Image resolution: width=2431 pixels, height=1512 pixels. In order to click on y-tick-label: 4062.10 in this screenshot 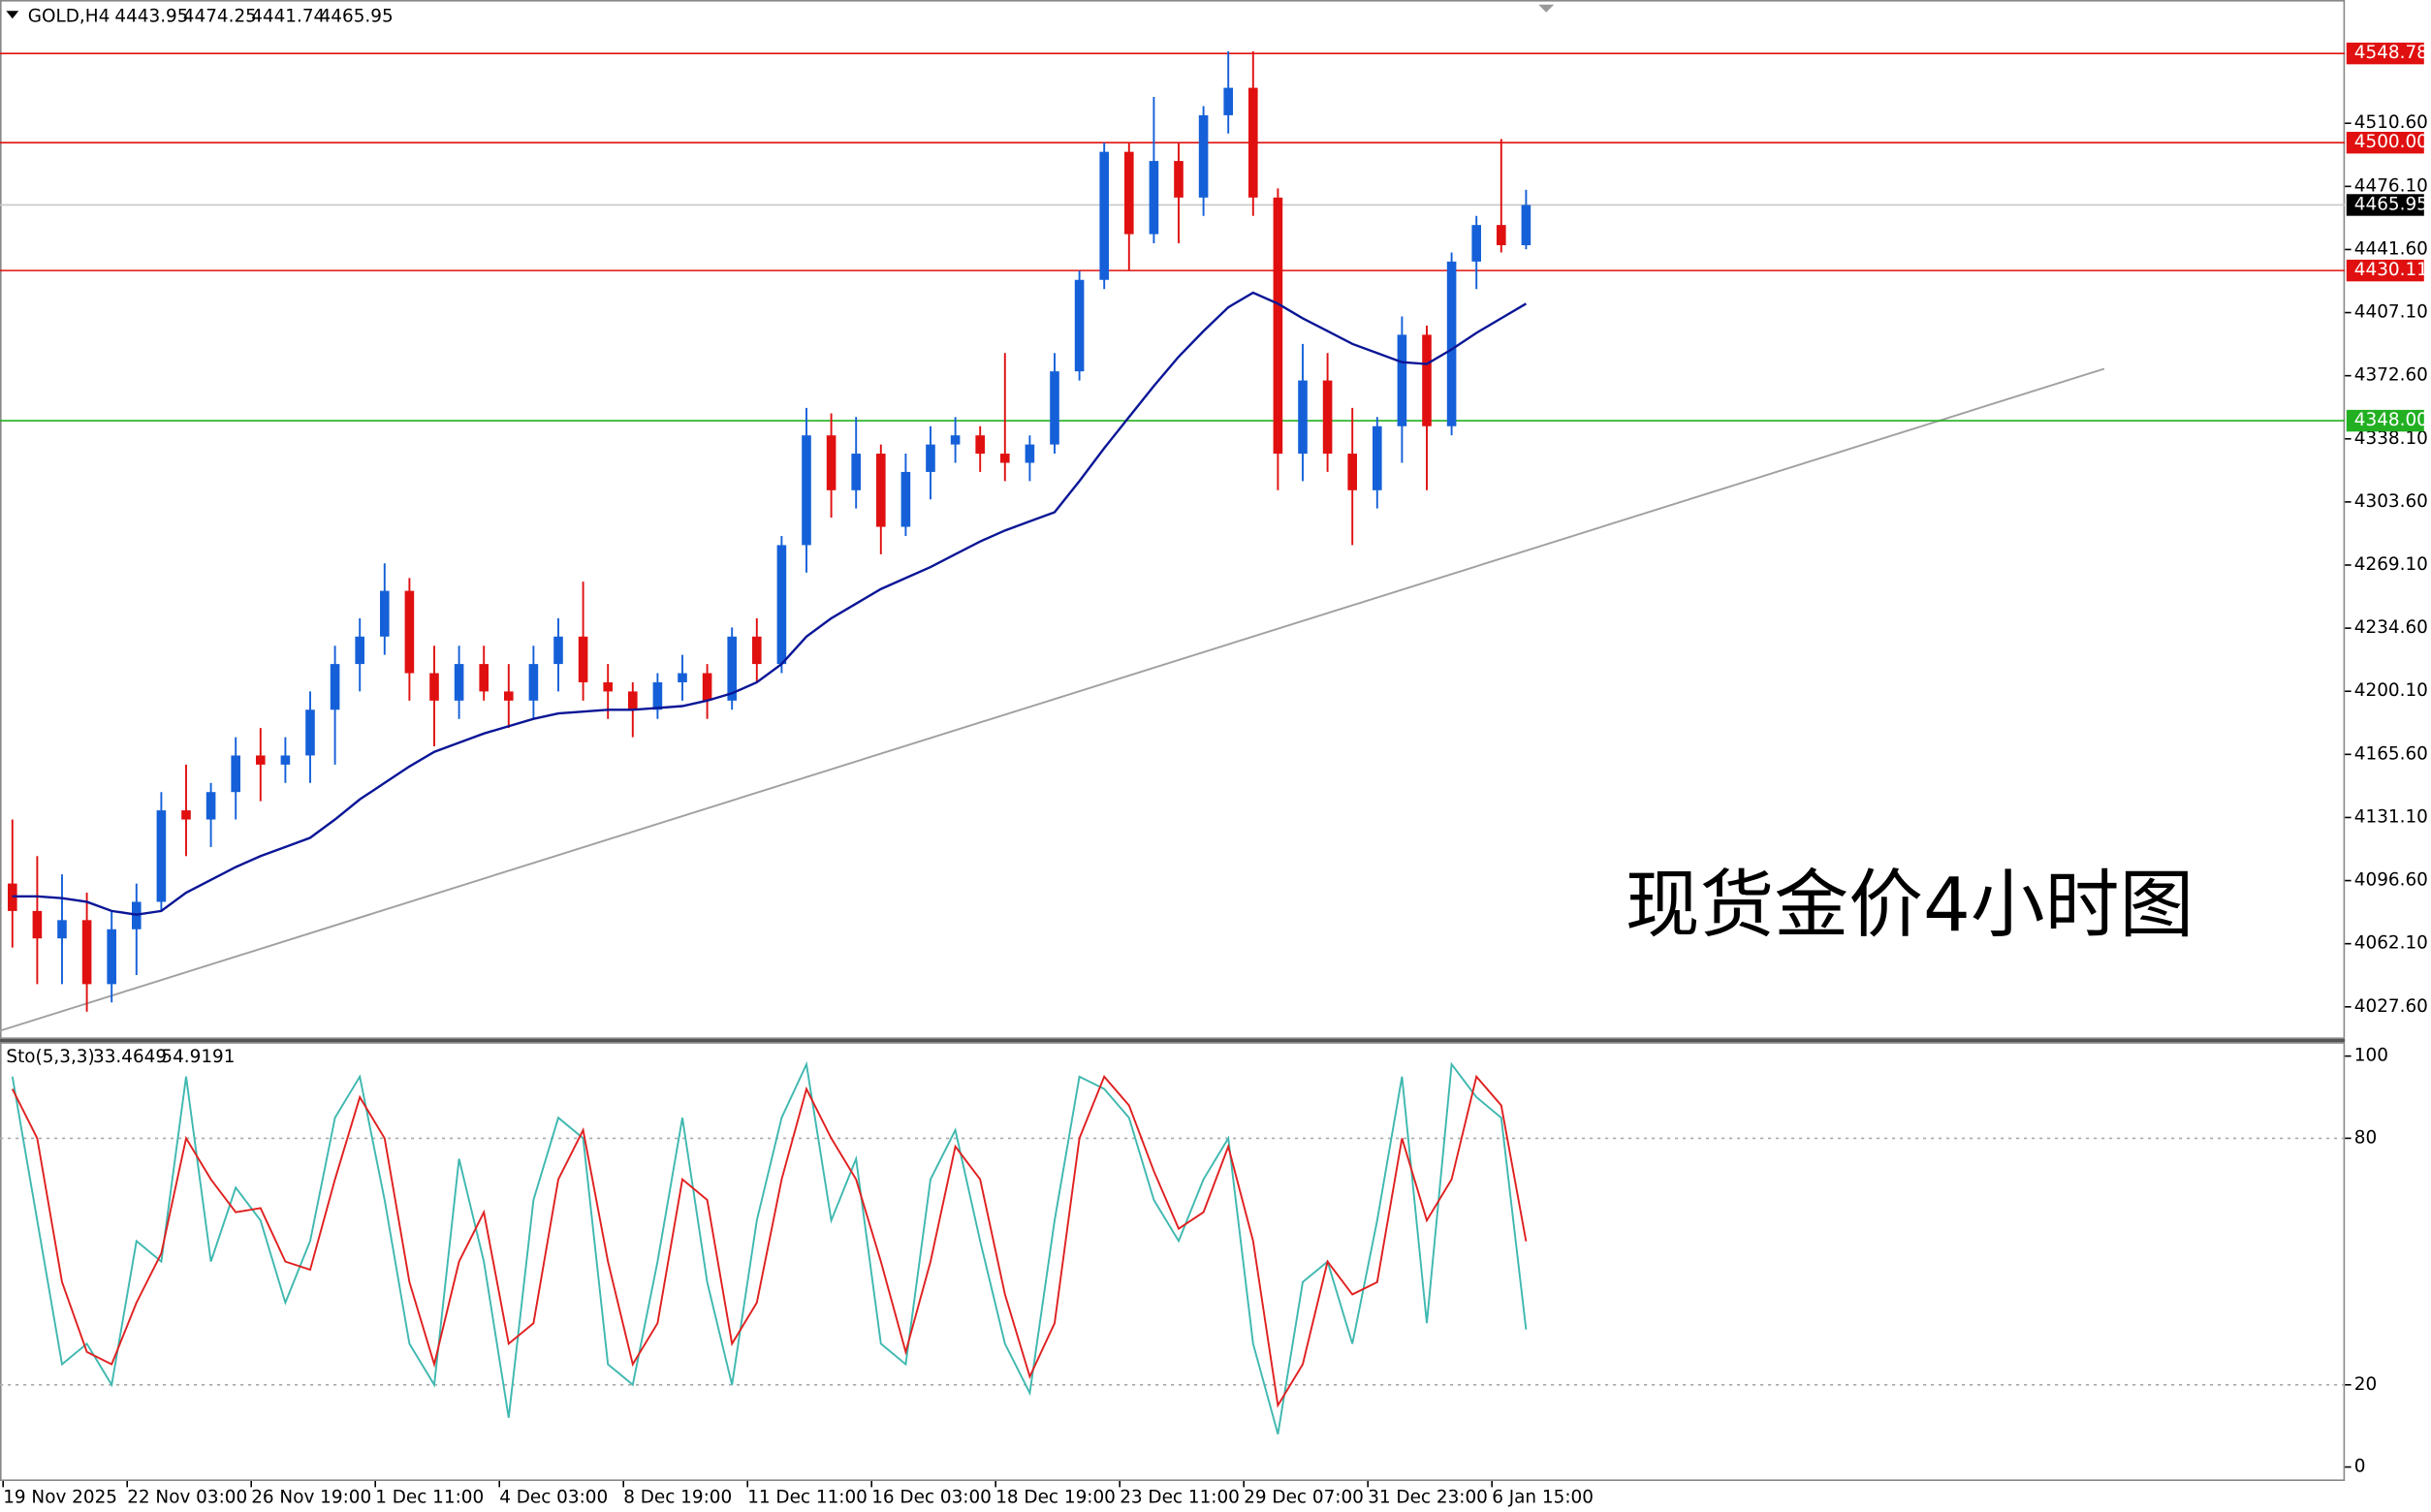, I will do `click(2391, 944)`.